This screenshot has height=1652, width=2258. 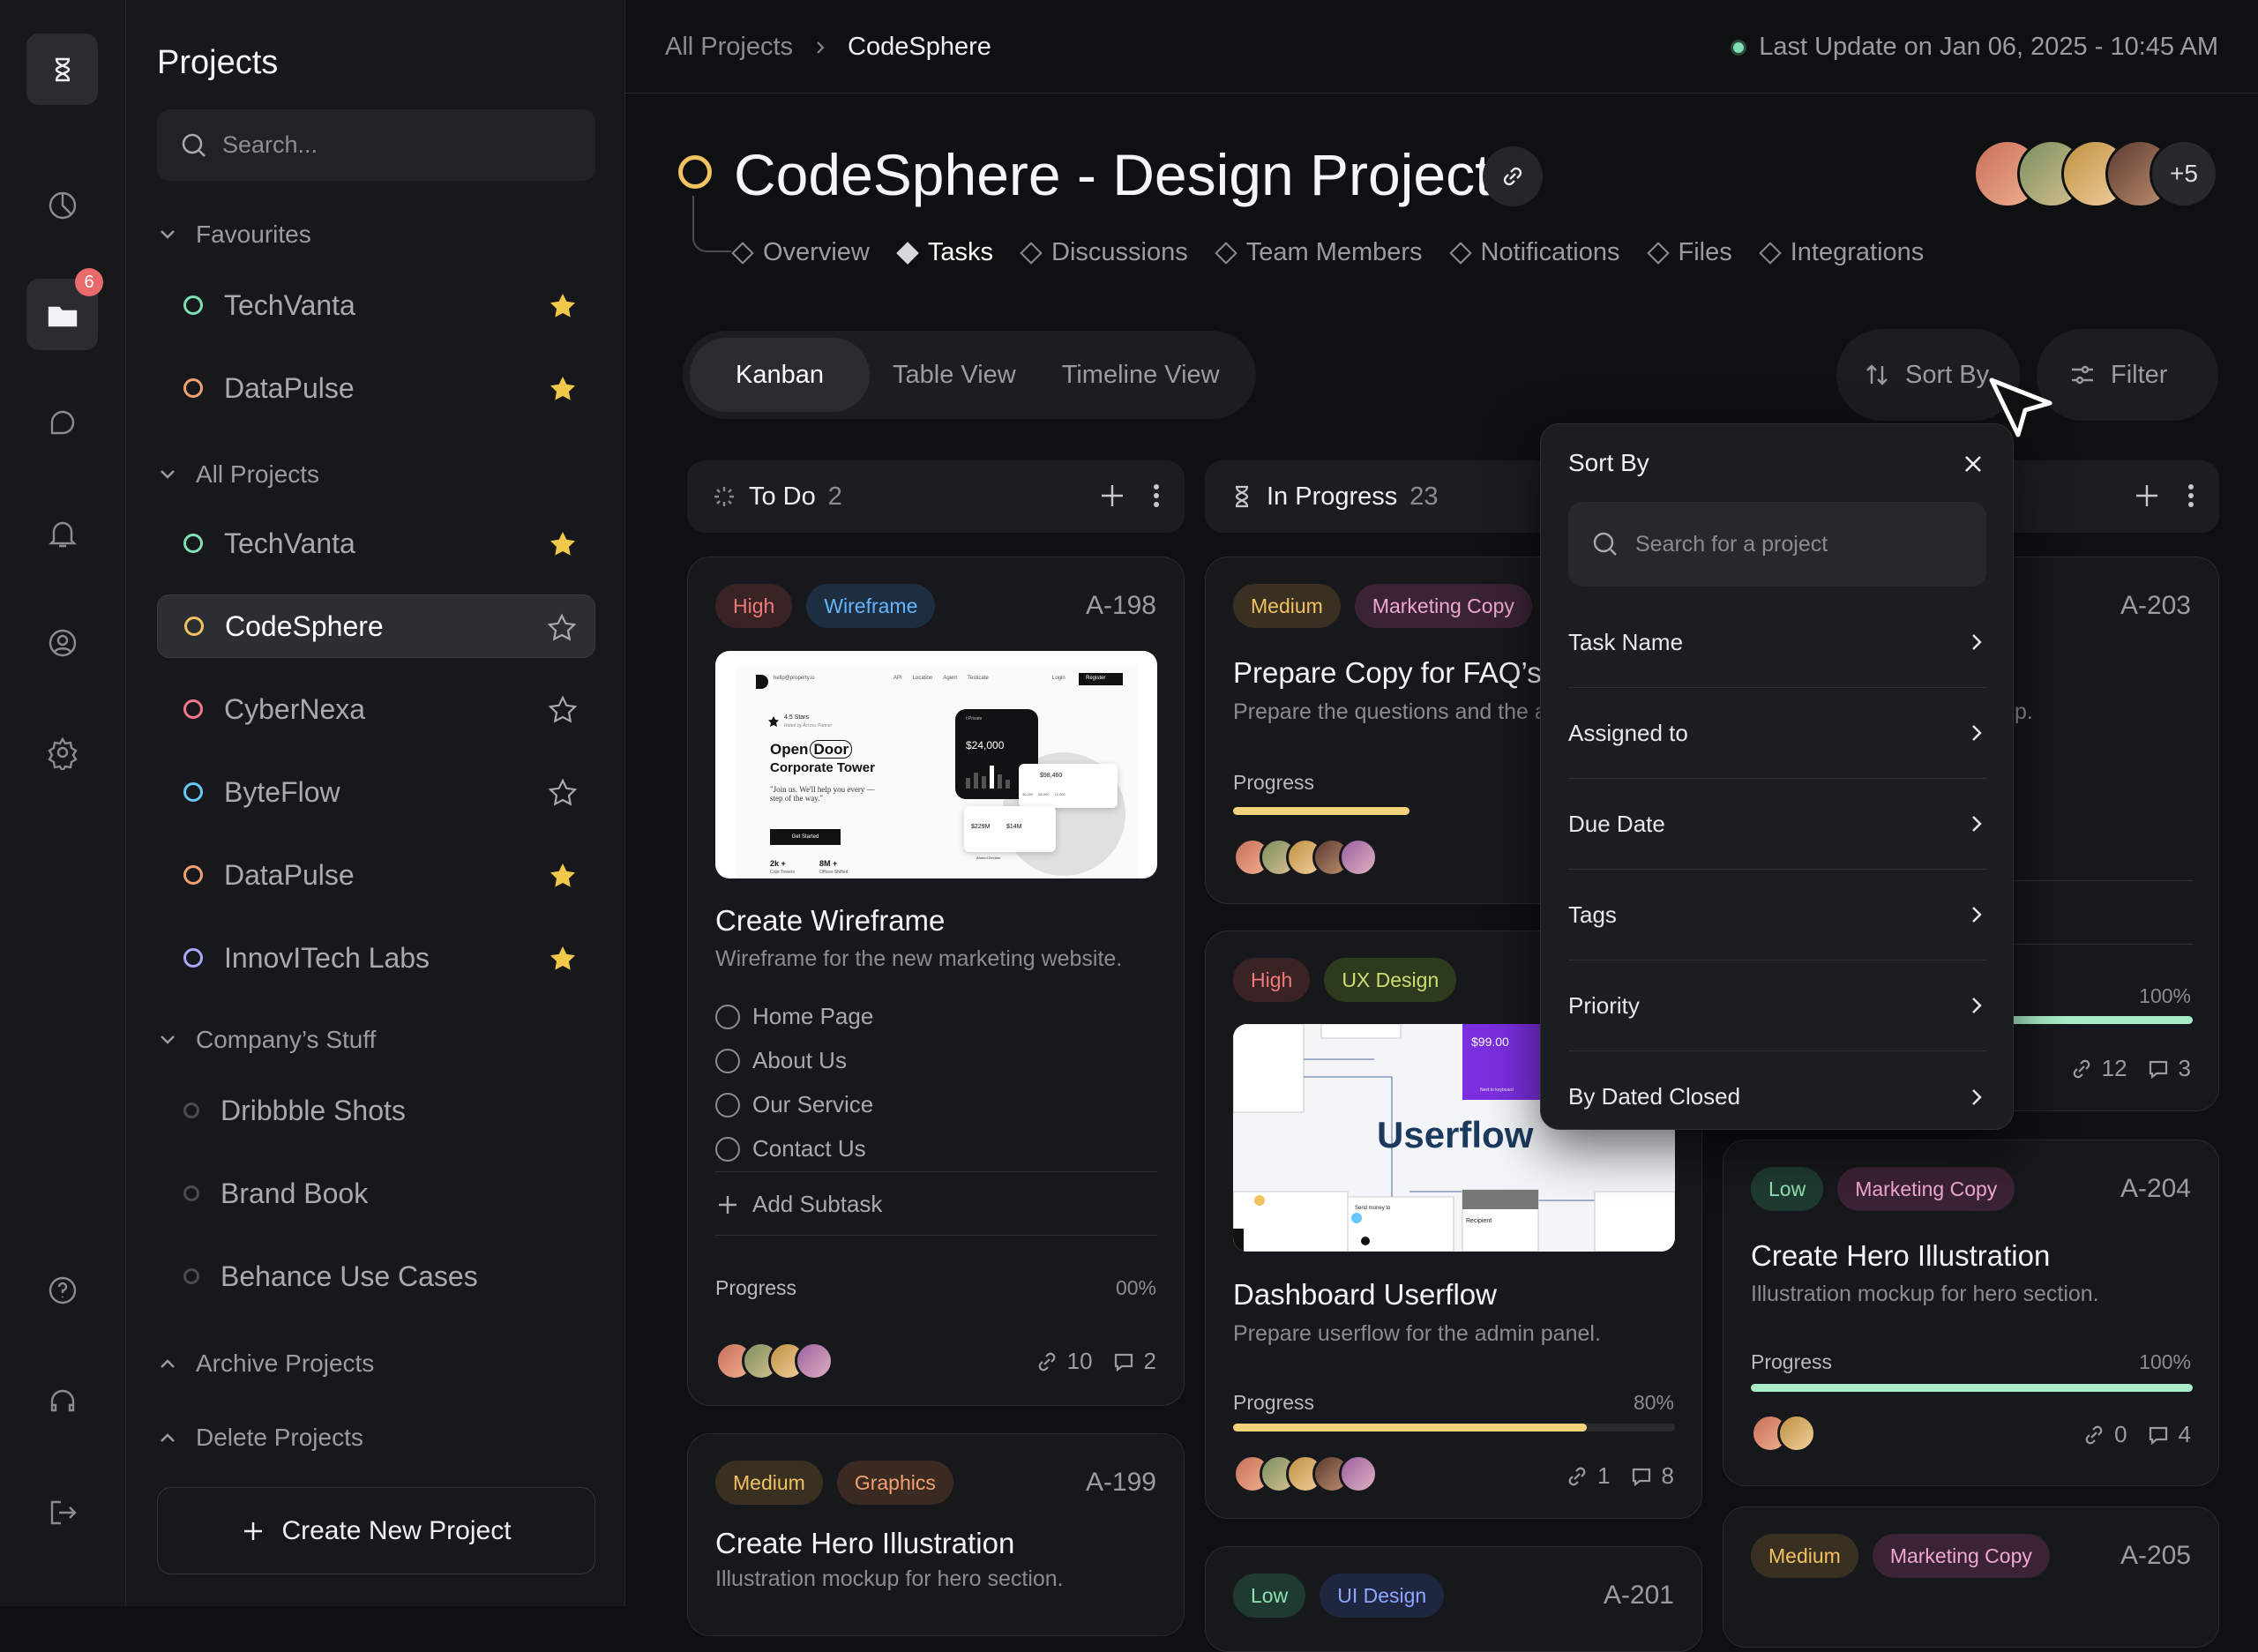 What do you see at coordinates (62, 1401) in the screenshot?
I see `nav-support` at bounding box center [62, 1401].